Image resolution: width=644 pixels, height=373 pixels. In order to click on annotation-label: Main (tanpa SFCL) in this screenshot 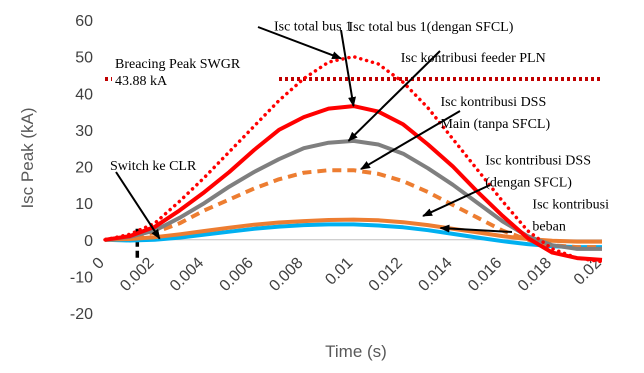, I will do `click(495, 124)`.